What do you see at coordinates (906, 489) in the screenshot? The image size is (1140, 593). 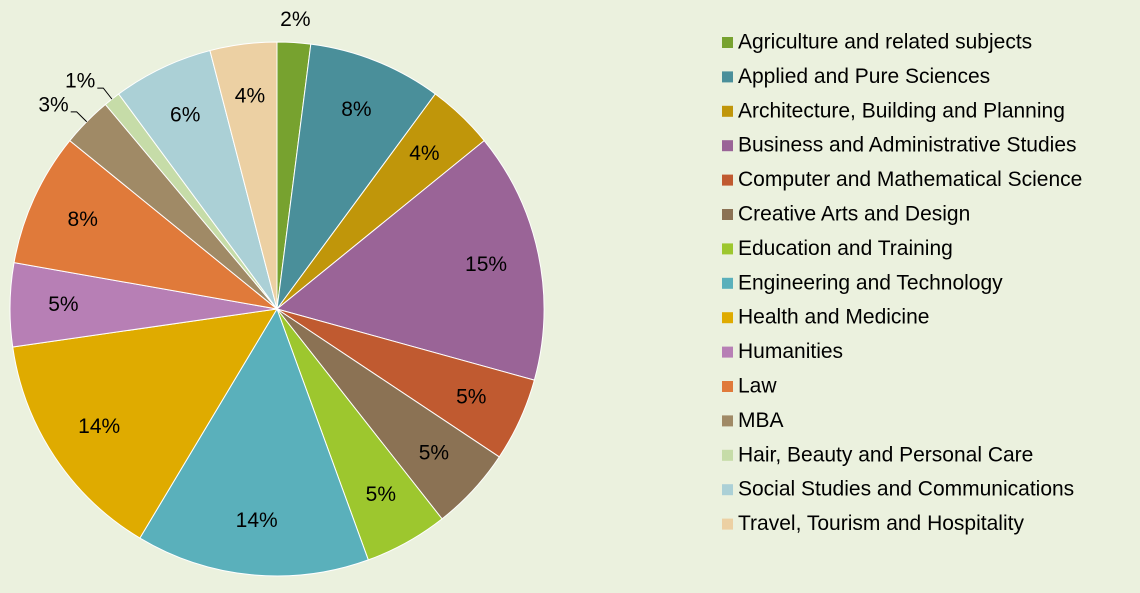 I see `legend-label: Social Studies and Communications` at bounding box center [906, 489].